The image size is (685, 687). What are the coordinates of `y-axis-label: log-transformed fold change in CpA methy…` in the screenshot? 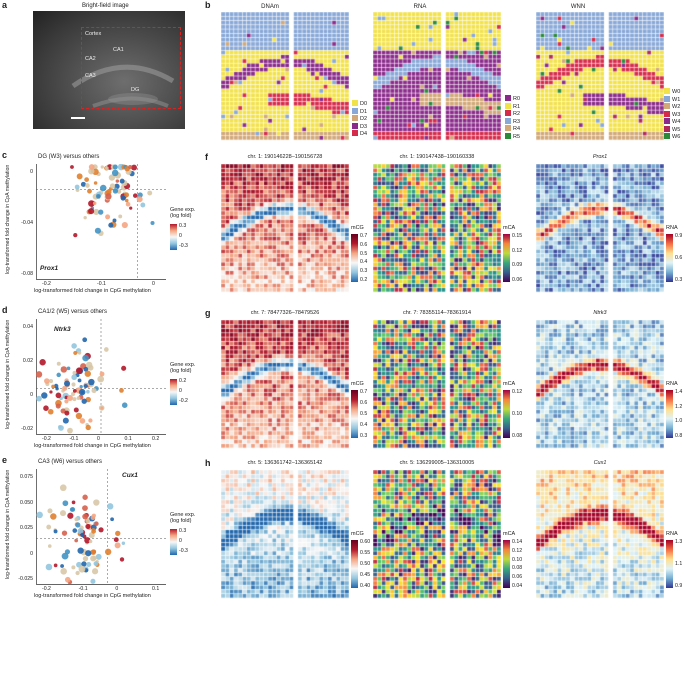 It's located at (8, 219).